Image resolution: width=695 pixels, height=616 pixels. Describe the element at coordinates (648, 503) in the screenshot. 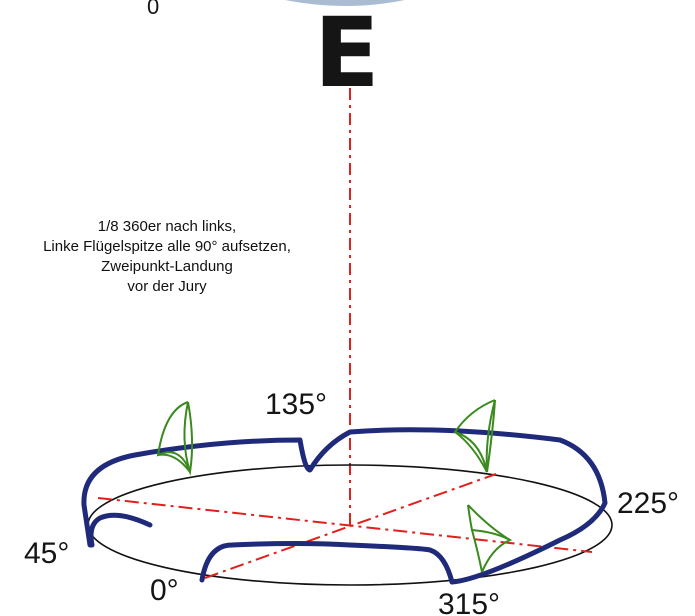

I see `angle-label-225: 225°` at that location.